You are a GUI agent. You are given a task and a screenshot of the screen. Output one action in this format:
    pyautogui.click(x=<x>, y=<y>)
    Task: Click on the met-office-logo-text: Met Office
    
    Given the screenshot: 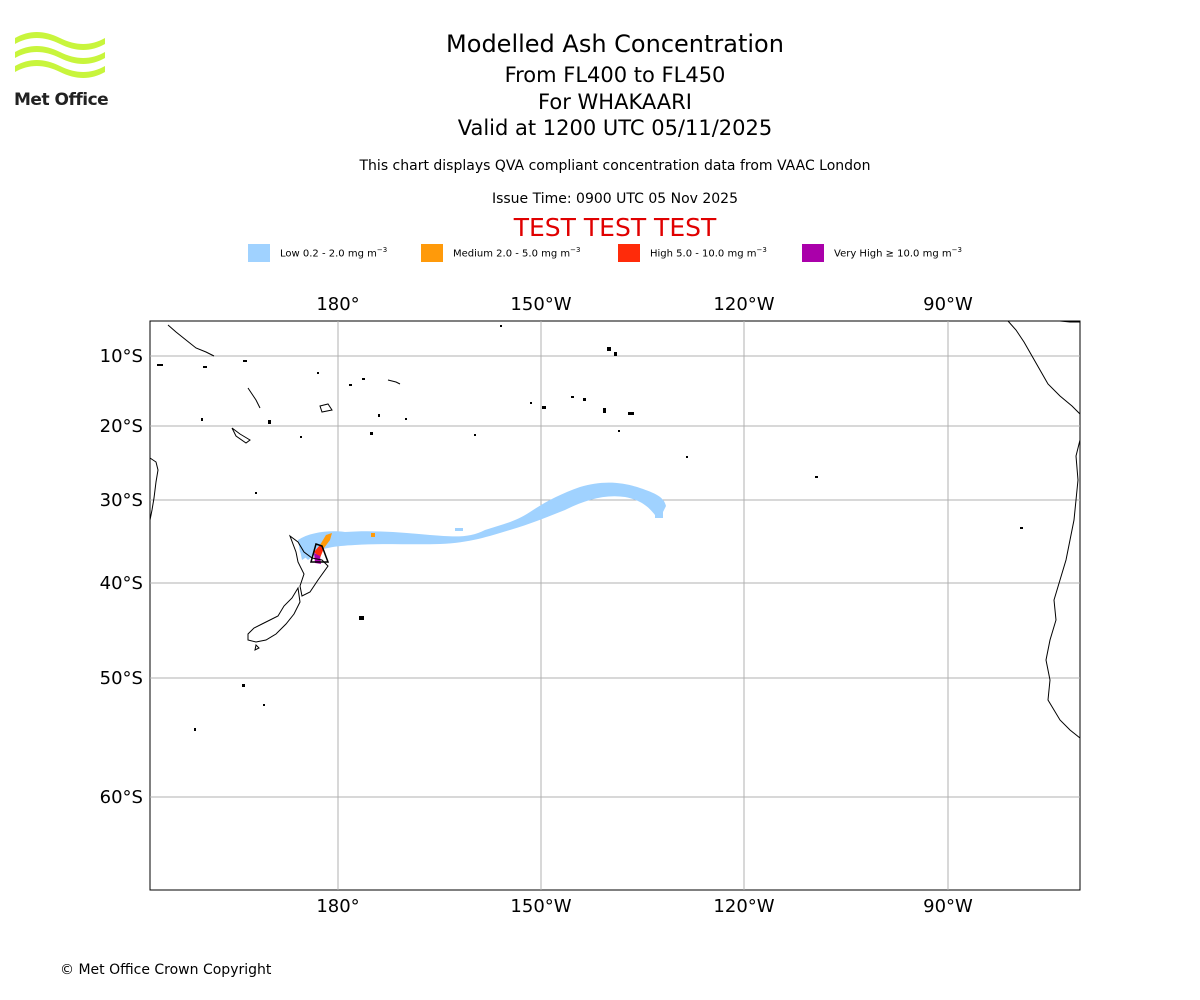 What is the action you would take?
    pyautogui.click(x=61, y=100)
    